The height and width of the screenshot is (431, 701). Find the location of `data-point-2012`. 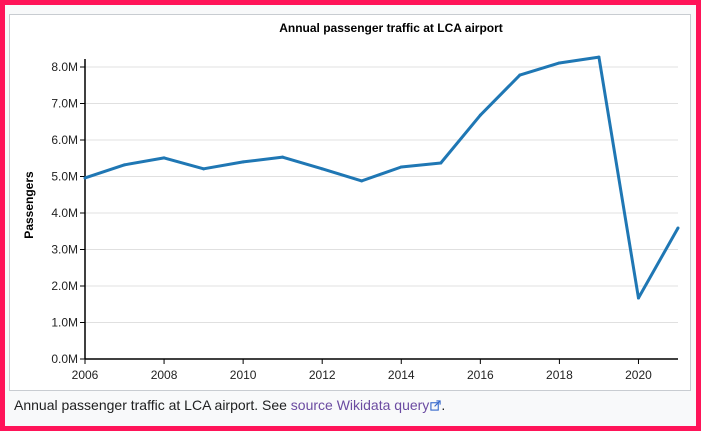

data-point-2012 is located at coordinates (322, 169).